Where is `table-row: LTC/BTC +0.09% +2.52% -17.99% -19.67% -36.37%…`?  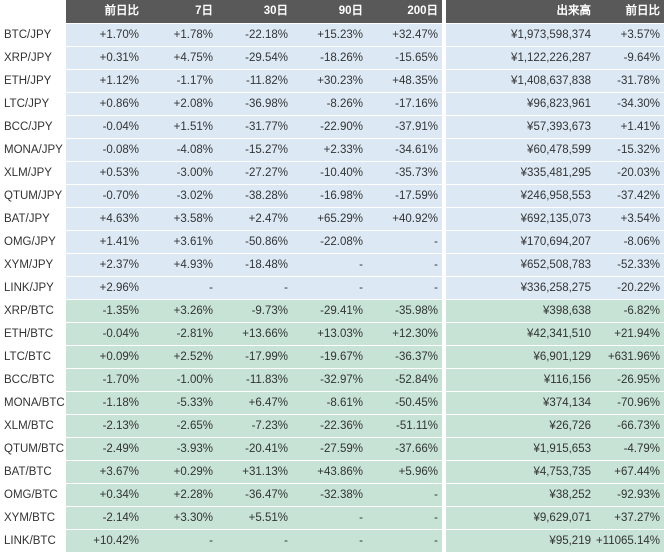
table-row: LTC/BTC +0.09% +2.52% -17.99% -19.67% -36.37%… is located at coordinates (332, 357).